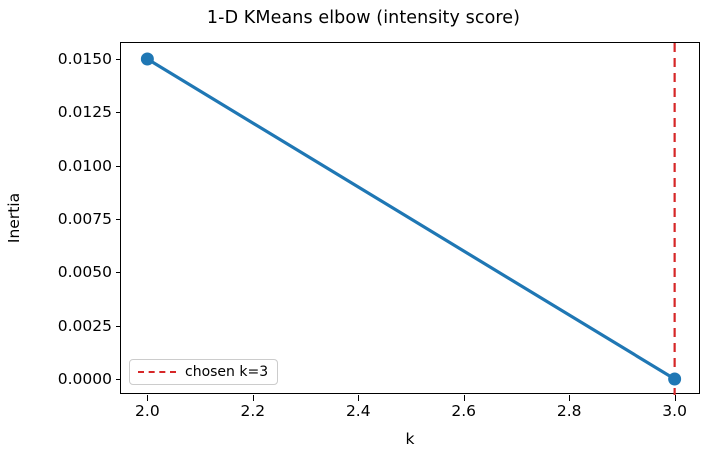 The height and width of the screenshot is (470, 727). What do you see at coordinates (410, 439) in the screenshot?
I see `x-axis-label: k` at bounding box center [410, 439].